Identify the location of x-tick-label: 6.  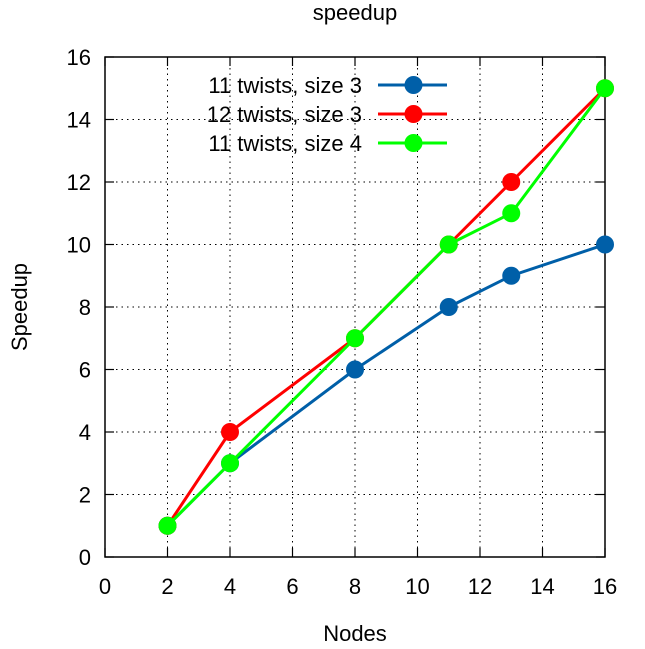
(292, 586).